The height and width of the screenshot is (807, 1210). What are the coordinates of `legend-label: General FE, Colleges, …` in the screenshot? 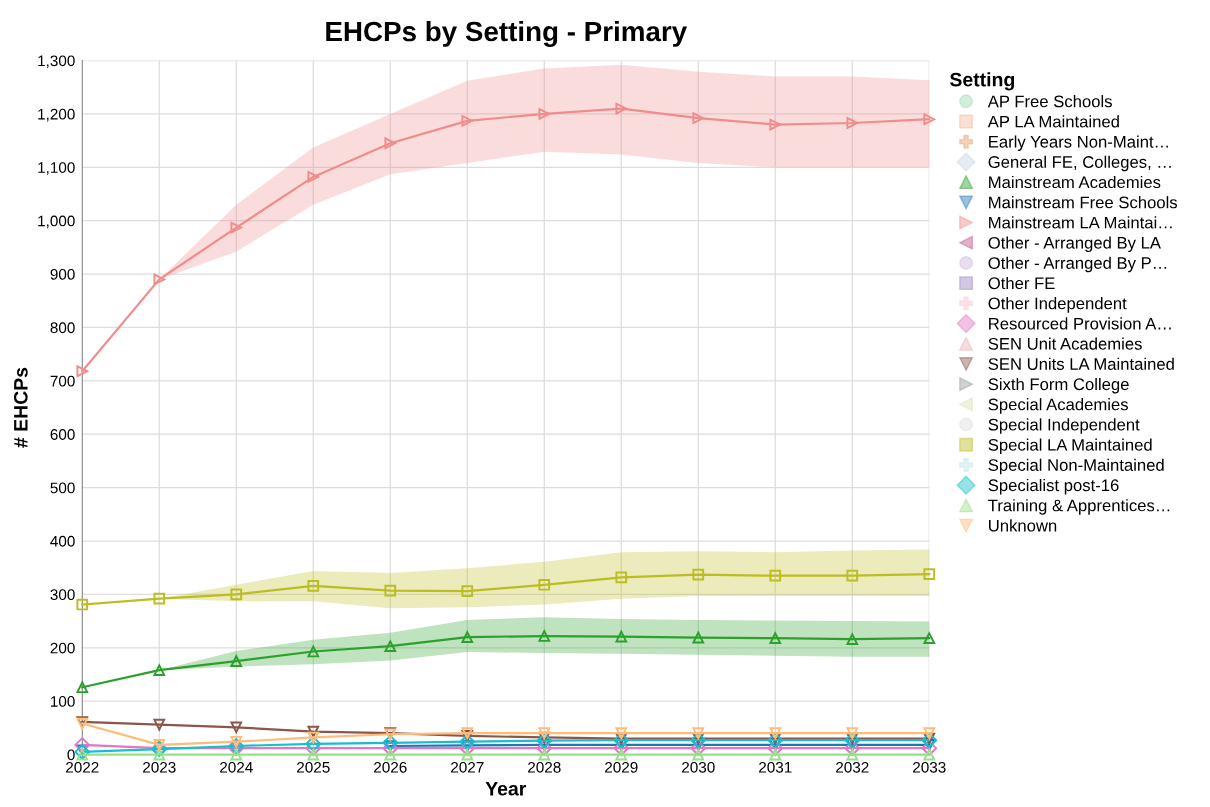 It's located at (1079, 163).